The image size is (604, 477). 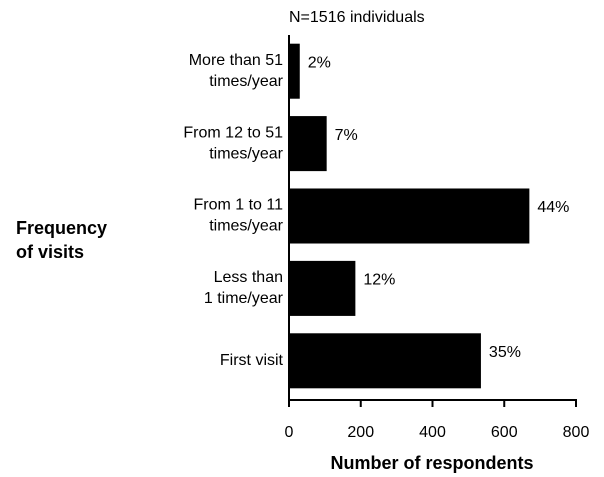 What do you see at coordinates (238, 205) in the screenshot?
I see `y-tick-label: From 1 to 11` at bounding box center [238, 205].